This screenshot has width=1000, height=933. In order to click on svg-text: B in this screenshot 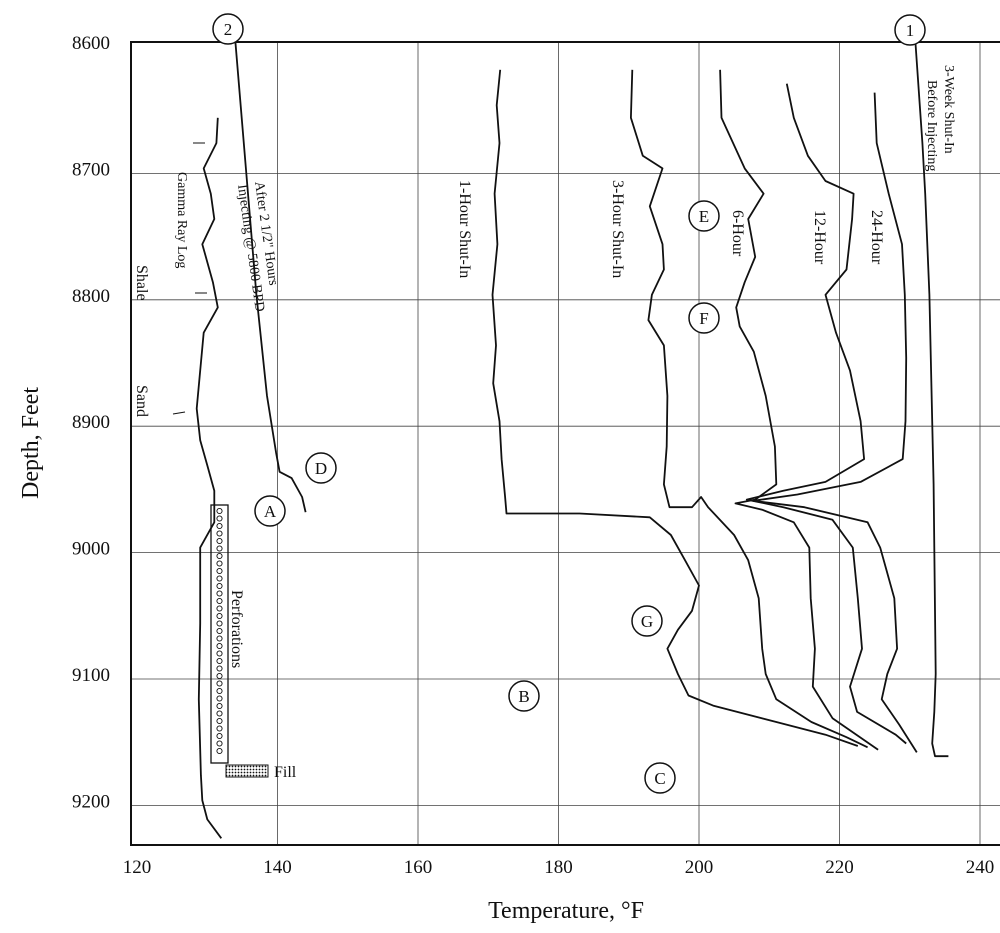, I will do `click(523, 696)`.